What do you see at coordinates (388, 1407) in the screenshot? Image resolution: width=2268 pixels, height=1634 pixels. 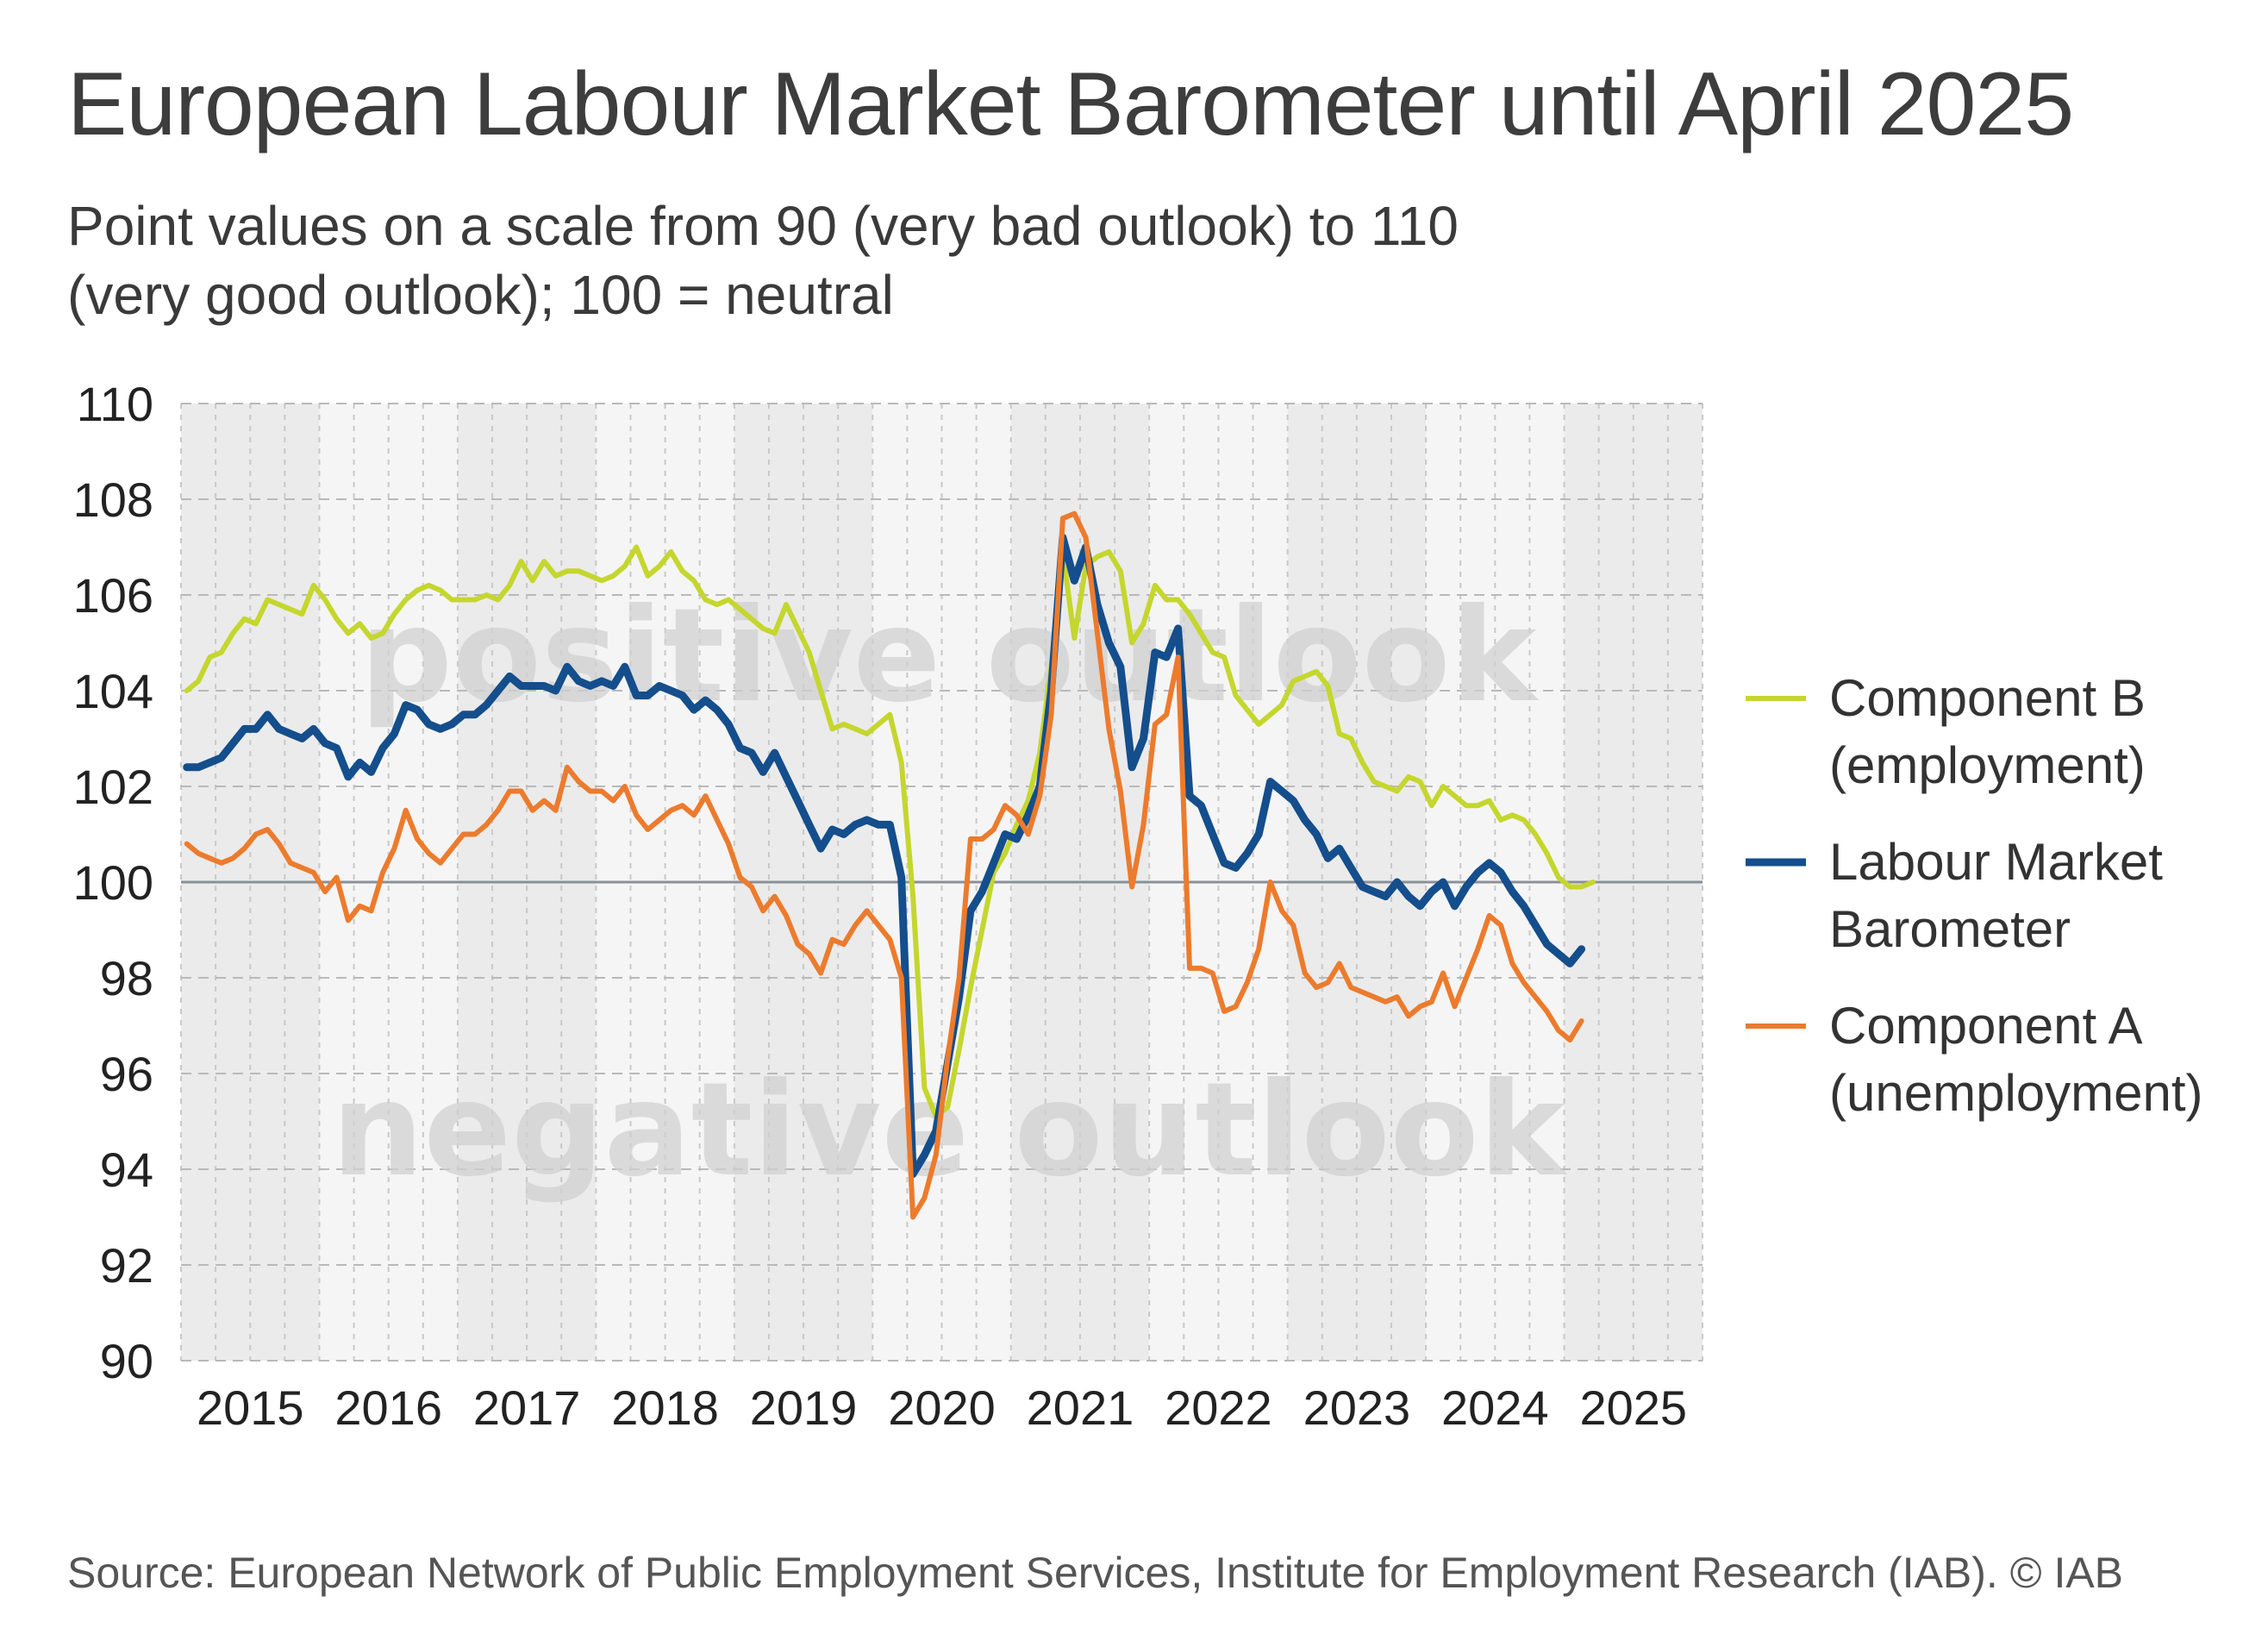 I see `x-tick-label: 2016` at bounding box center [388, 1407].